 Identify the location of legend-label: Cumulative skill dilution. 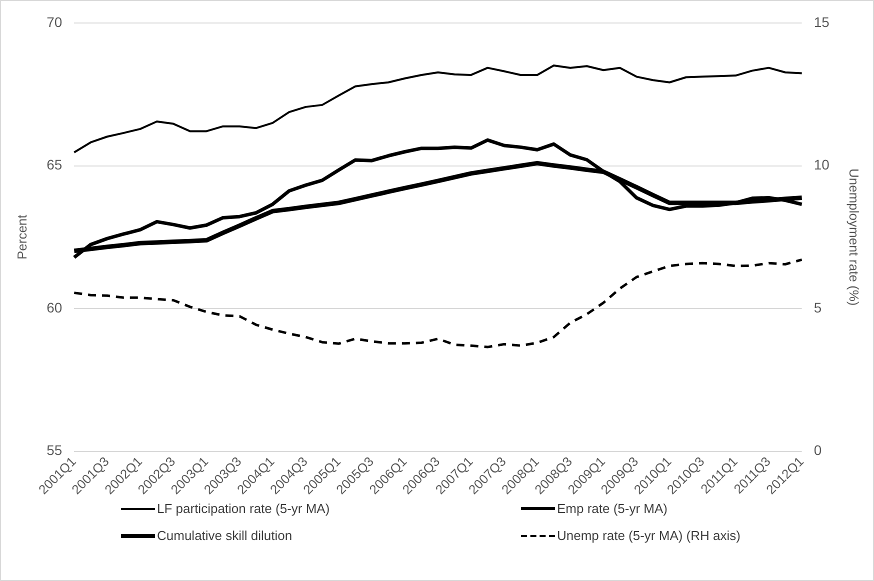
(224, 535).